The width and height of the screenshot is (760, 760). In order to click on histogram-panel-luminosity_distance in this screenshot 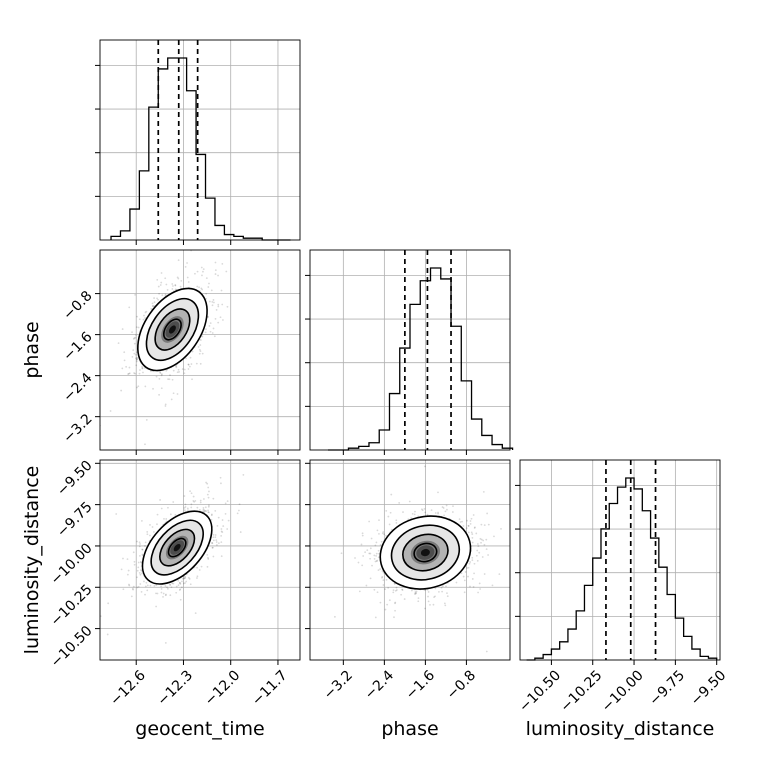, I will do `click(618, 560)`.